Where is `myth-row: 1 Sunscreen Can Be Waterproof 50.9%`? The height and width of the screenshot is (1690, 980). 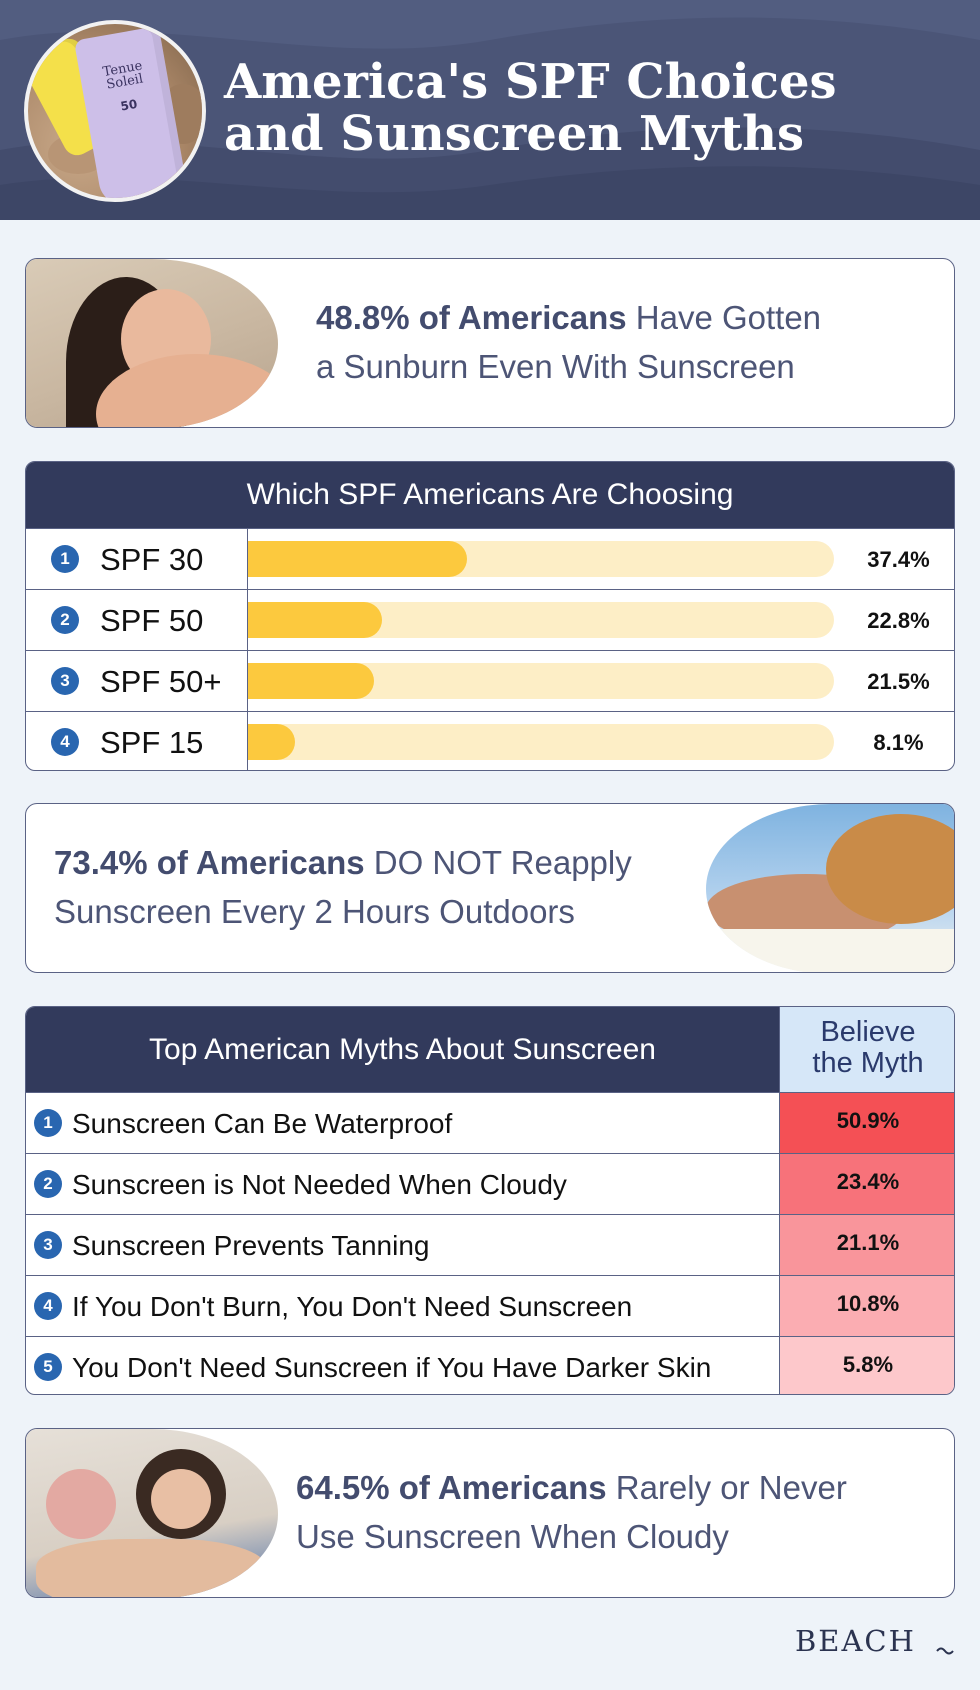 myth-row: 1 Sunscreen Can Be Waterproof 50.9% is located at coordinates (490, 1122).